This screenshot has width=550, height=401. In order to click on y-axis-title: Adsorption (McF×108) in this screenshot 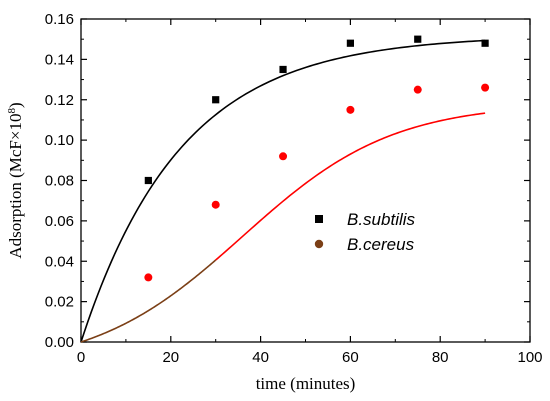, I will do `click(15, 180)`.